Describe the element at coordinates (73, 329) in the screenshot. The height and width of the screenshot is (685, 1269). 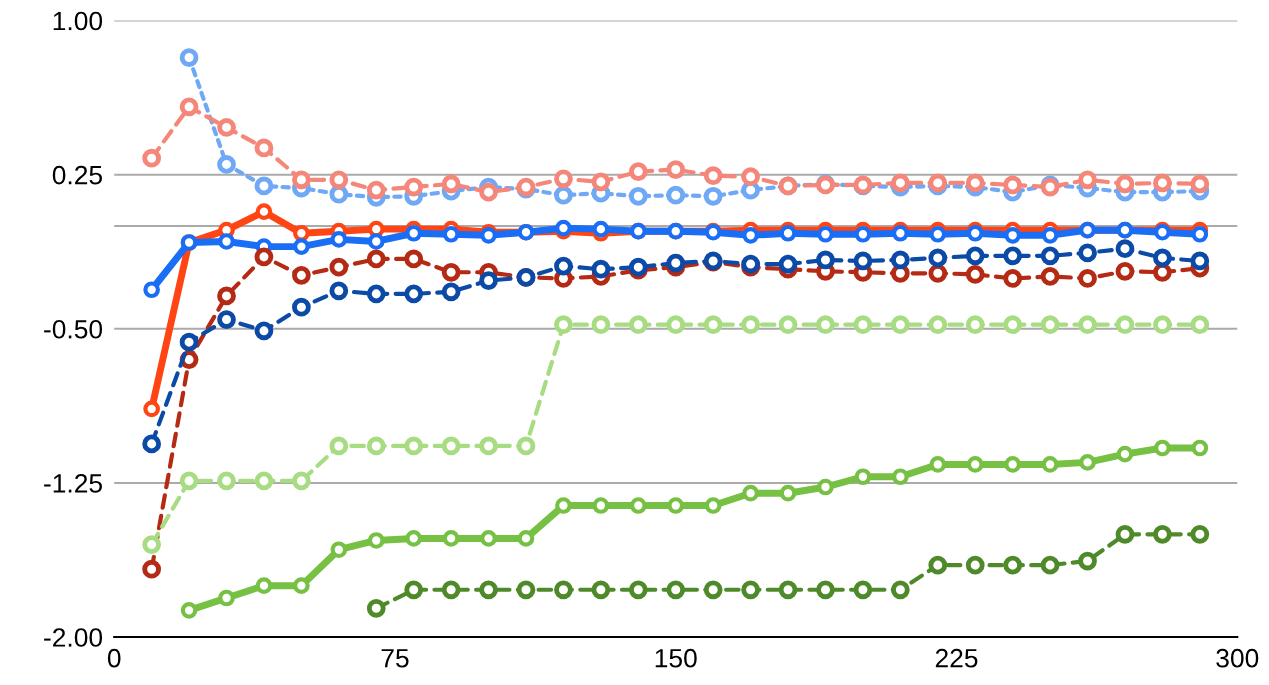
I see `y-tick-label: -0.50` at that location.